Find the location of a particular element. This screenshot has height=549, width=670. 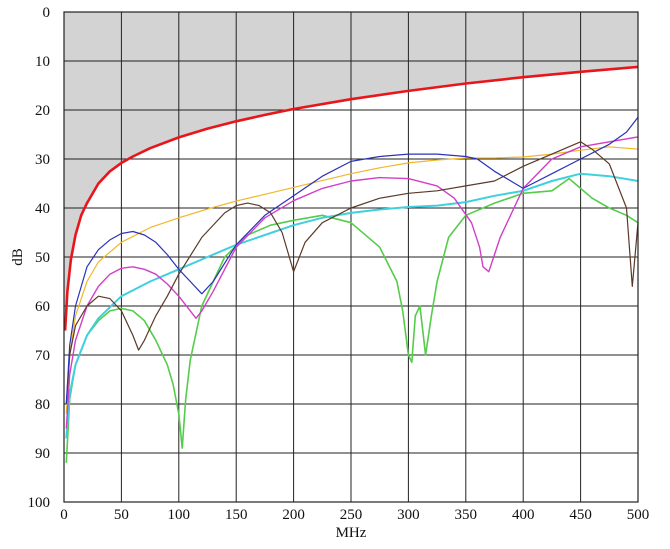

x-tick-label: 500 is located at coordinates (638, 515).